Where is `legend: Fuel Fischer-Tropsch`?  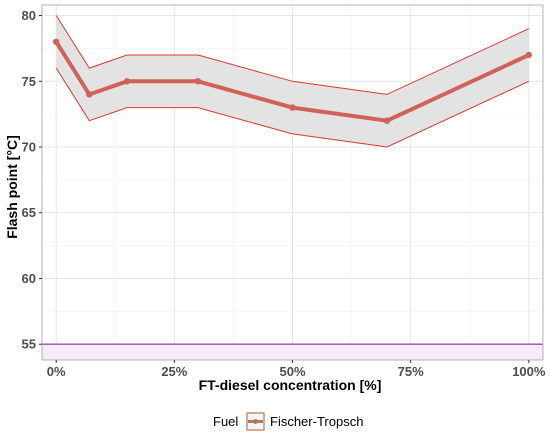
legend: Fuel Fischer-Tropsch is located at coordinates (288, 421).